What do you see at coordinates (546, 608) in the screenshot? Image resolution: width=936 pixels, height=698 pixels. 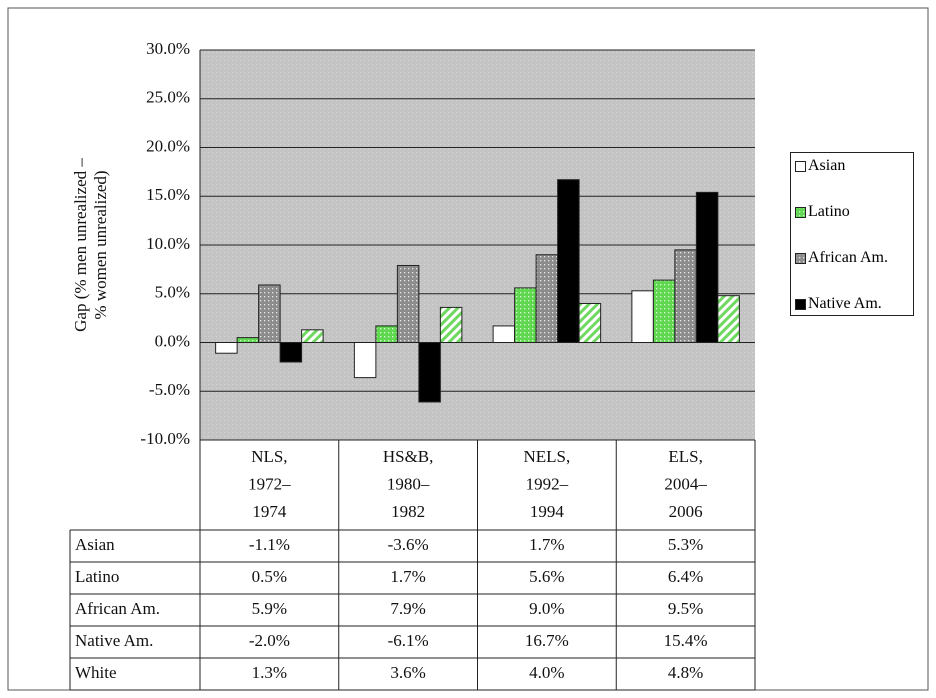 I see `table-cell: 9.0%` at bounding box center [546, 608].